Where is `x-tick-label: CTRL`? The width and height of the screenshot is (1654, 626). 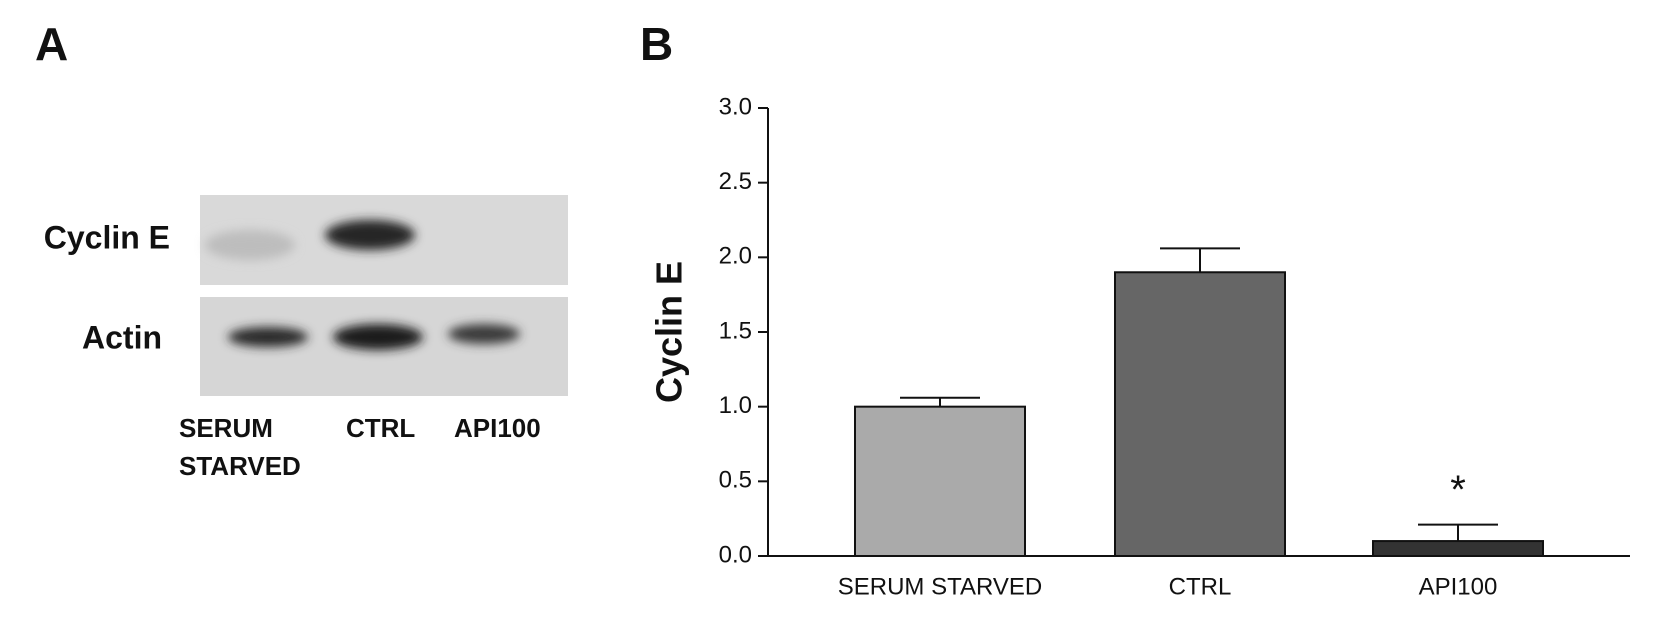 x-tick-label: CTRL is located at coordinates (1200, 586).